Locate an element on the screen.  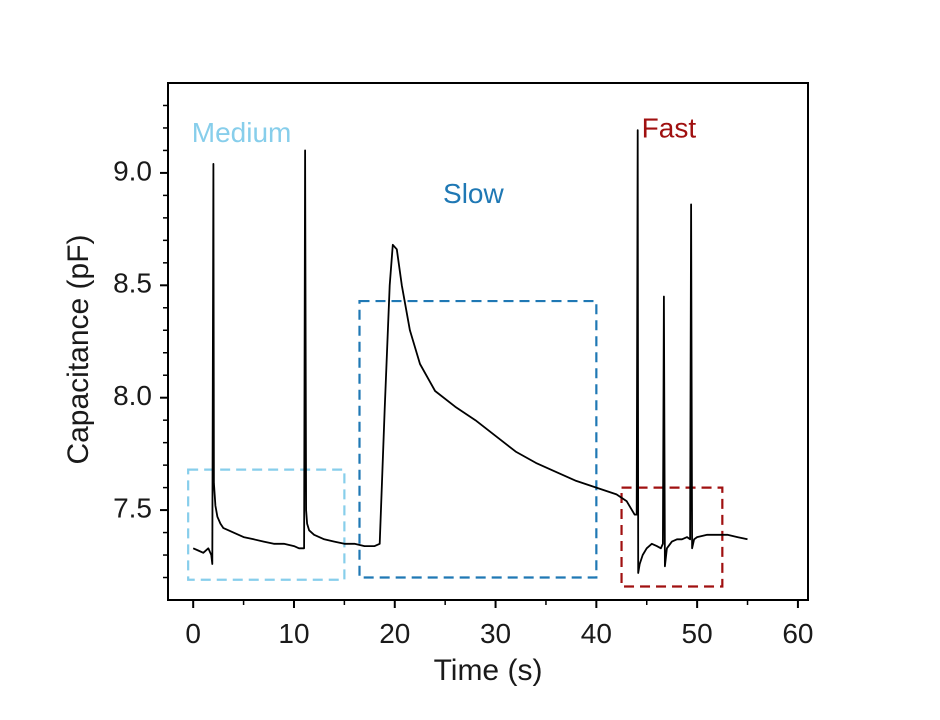
y-tick-label: 8.0 is located at coordinates (132, 395).